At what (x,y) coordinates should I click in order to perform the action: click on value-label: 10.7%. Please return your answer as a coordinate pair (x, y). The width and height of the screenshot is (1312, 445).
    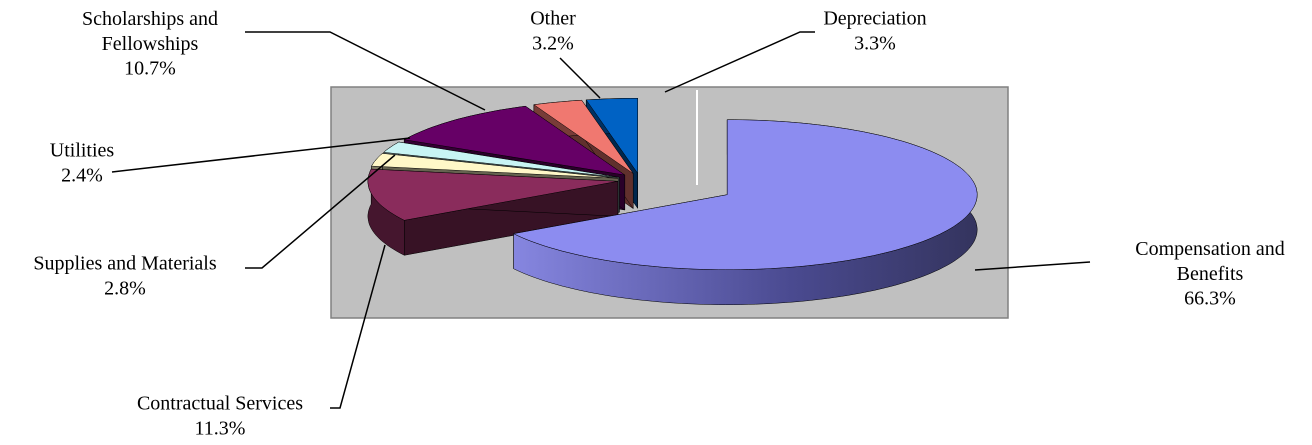
    Looking at the image, I should click on (150, 69).